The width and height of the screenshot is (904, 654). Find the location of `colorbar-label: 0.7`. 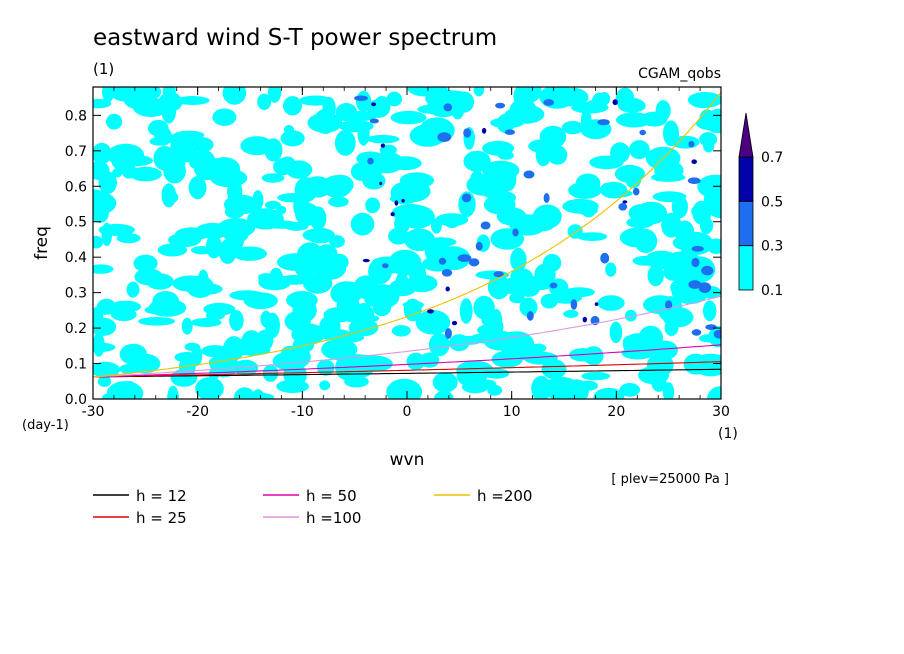

colorbar-label: 0.7 is located at coordinates (772, 158).